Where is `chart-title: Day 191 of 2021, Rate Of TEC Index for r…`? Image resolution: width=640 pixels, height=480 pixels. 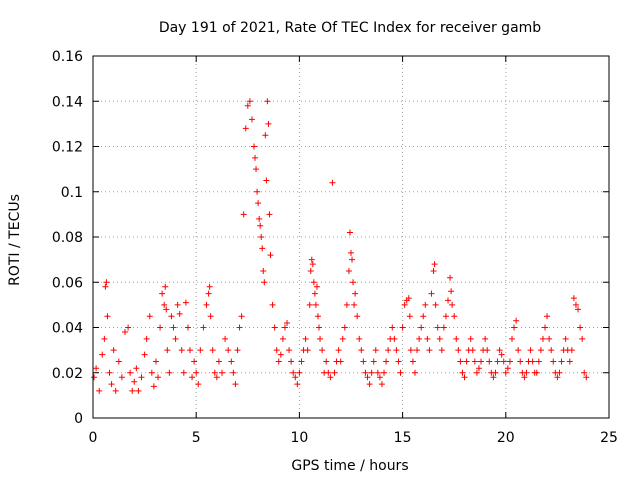 chart-title: Day 191 of 2021, Rate Of TEC Index for r… is located at coordinates (350, 28).